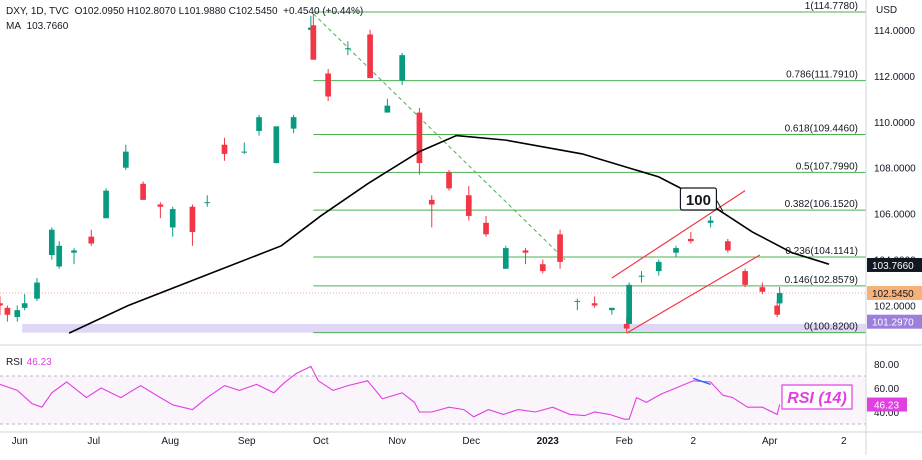  What do you see at coordinates (170, 441) in the screenshot?
I see `time-axis-label: Aug` at bounding box center [170, 441].